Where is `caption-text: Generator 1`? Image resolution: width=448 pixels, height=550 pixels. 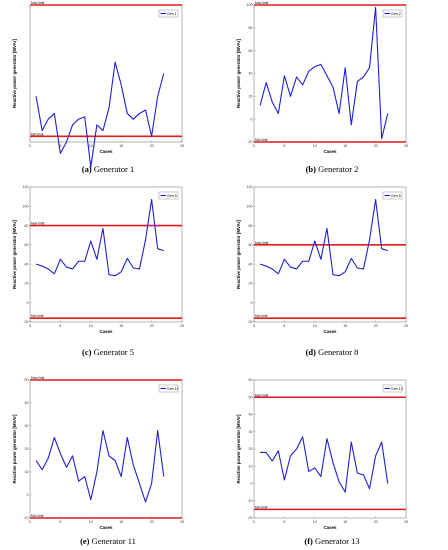 caption-text: Generator 1 is located at coordinates (113, 169).